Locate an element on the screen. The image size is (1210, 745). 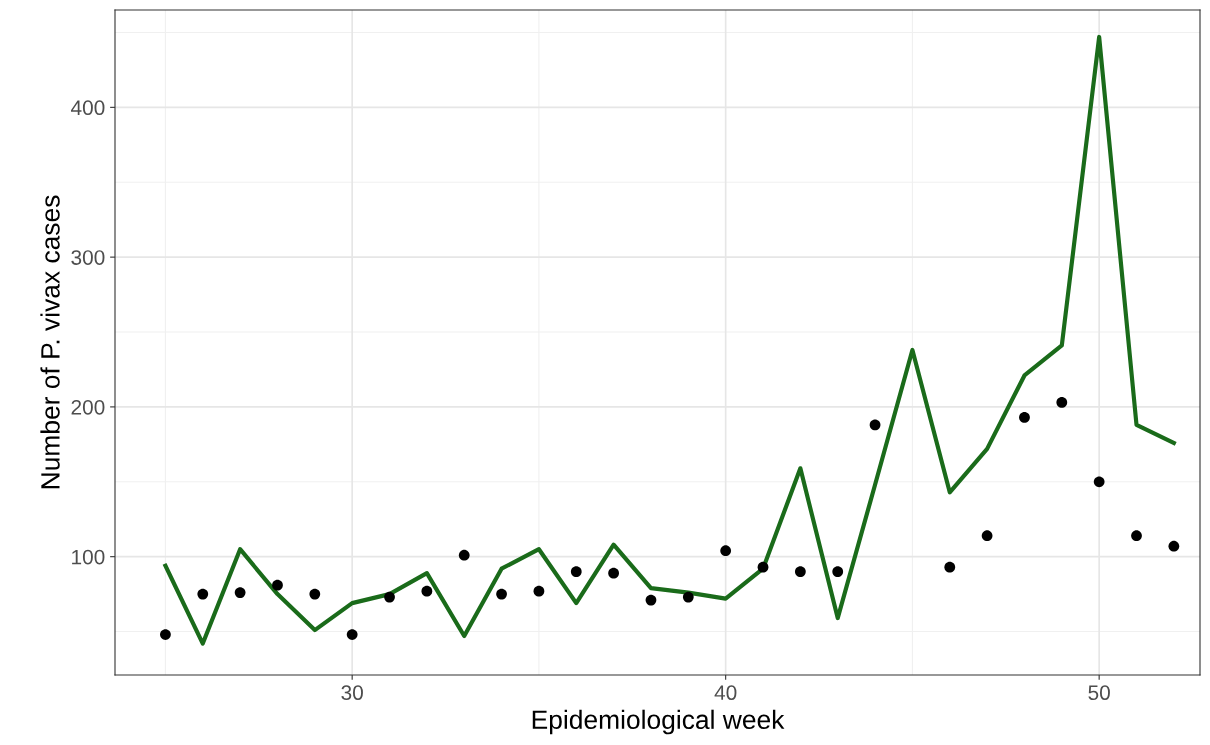
x-tick-label: 40 is located at coordinates (725, 693).